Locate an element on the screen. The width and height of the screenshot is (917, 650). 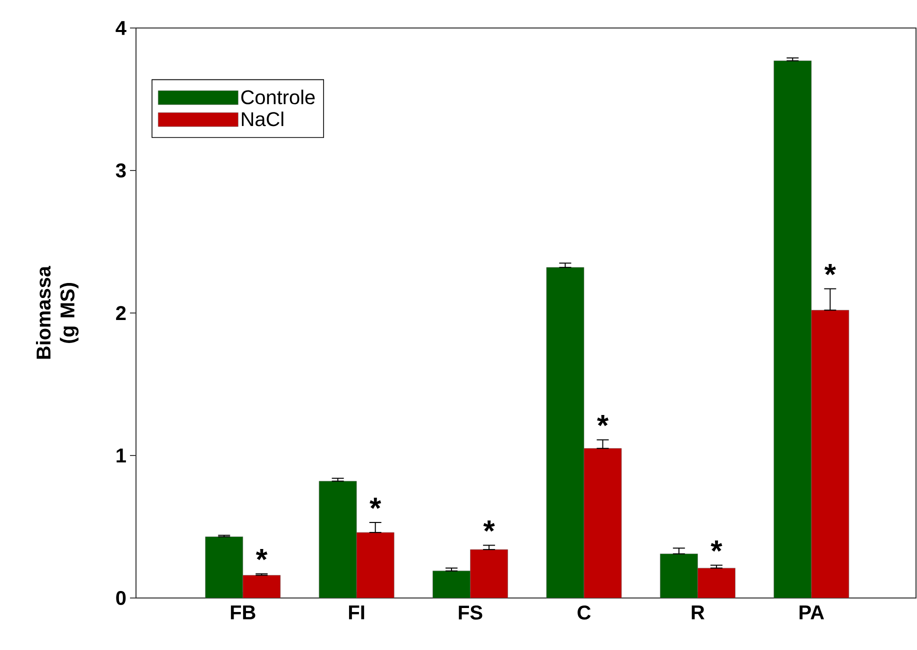
legend-label: Controle is located at coordinates (278, 97).